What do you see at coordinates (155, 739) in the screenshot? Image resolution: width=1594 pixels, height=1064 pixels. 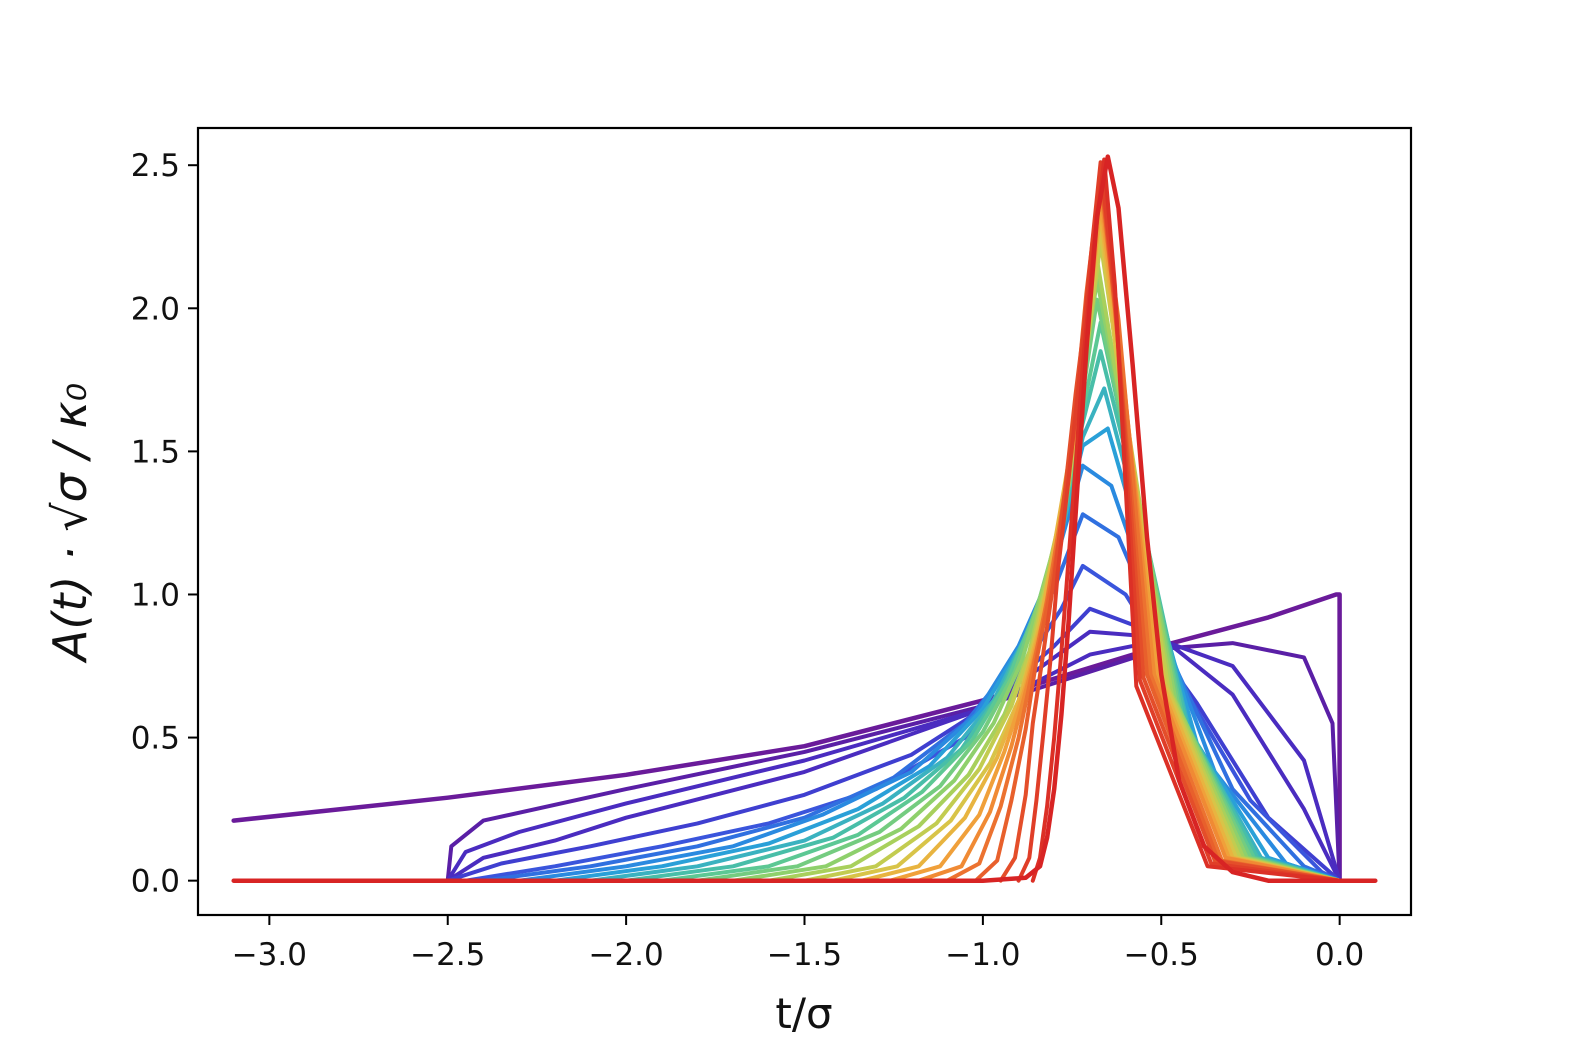 I see `y-tick-label: 0.5` at bounding box center [155, 739].